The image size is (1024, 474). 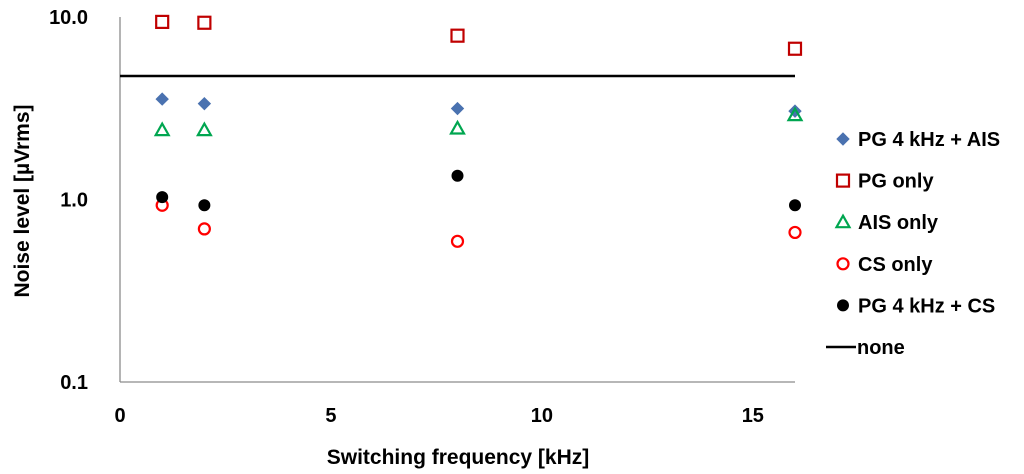 I want to click on series-pg-4-khz-ais, so click(x=478, y=105).